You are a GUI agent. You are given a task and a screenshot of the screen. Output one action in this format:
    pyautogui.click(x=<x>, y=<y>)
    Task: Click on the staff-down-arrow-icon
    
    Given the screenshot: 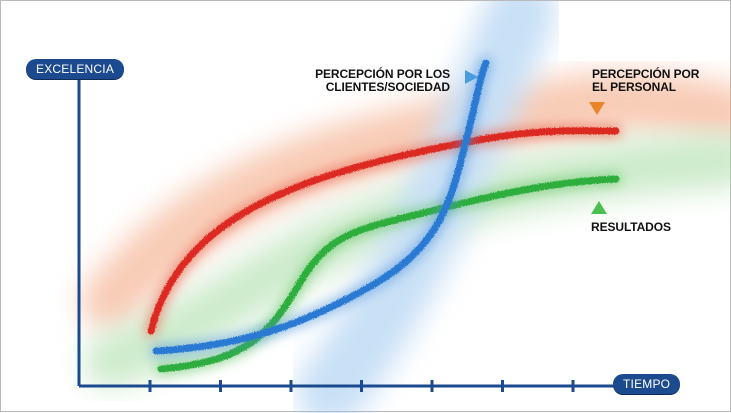 What is the action you would take?
    pyautogui.click(x=597, y=108)
    